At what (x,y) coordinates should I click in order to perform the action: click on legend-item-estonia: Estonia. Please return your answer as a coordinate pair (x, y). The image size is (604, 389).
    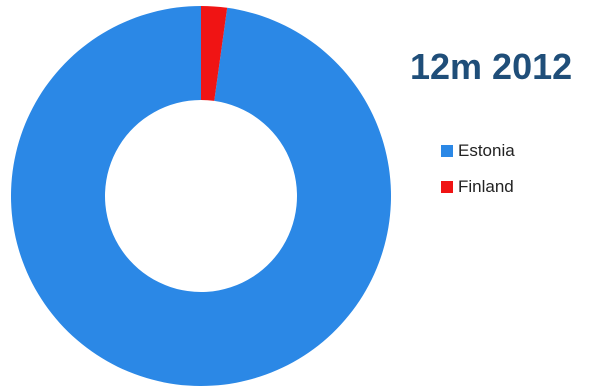
    Looking at the image, I should click on (478, 151).